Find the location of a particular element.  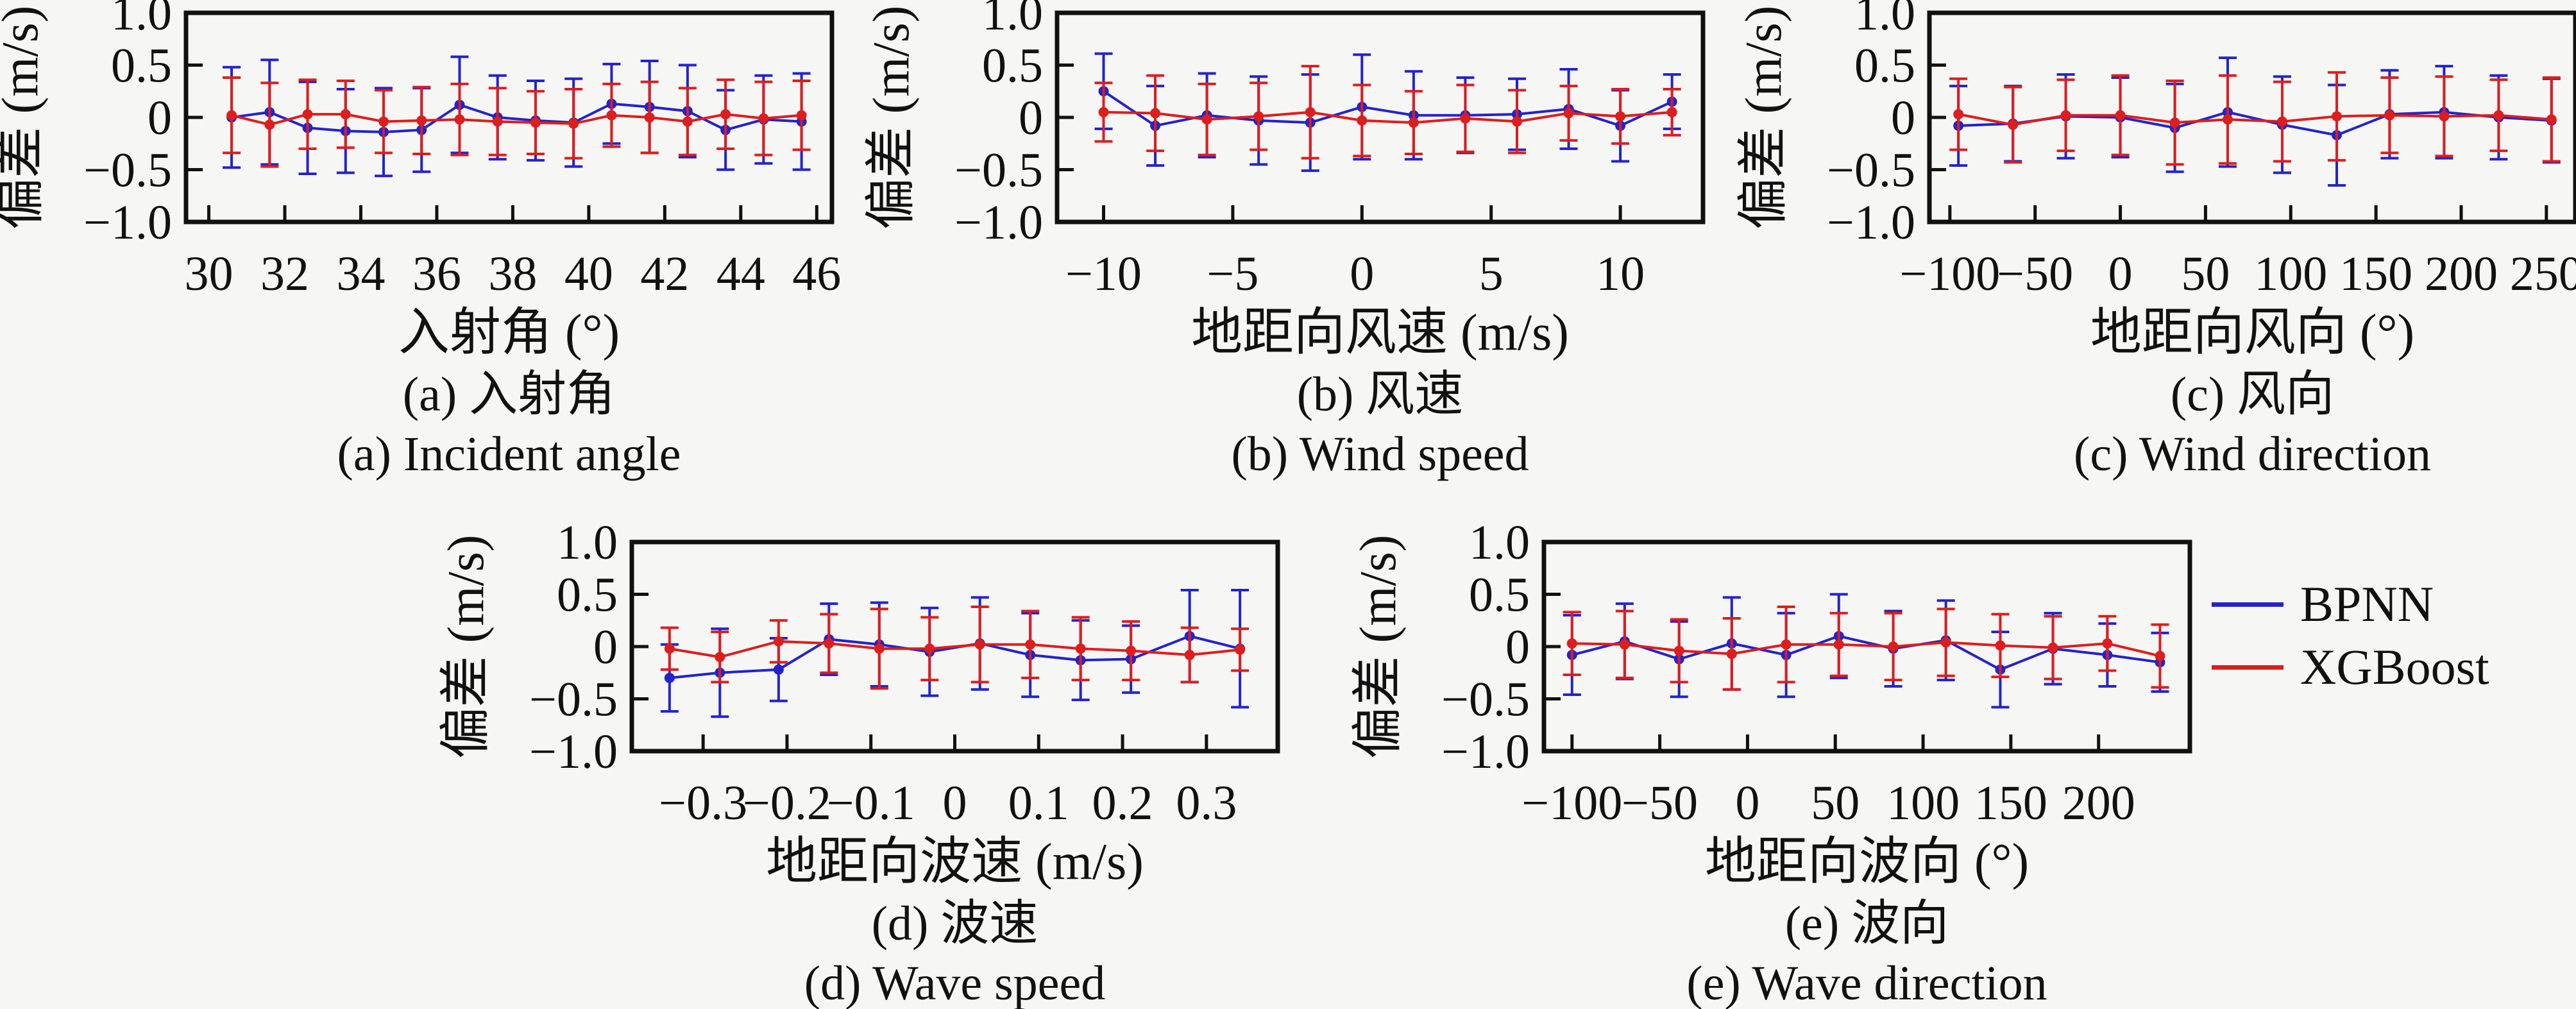

caption-zh-a: (a) 入射角 is located at coordinates (509, 395).